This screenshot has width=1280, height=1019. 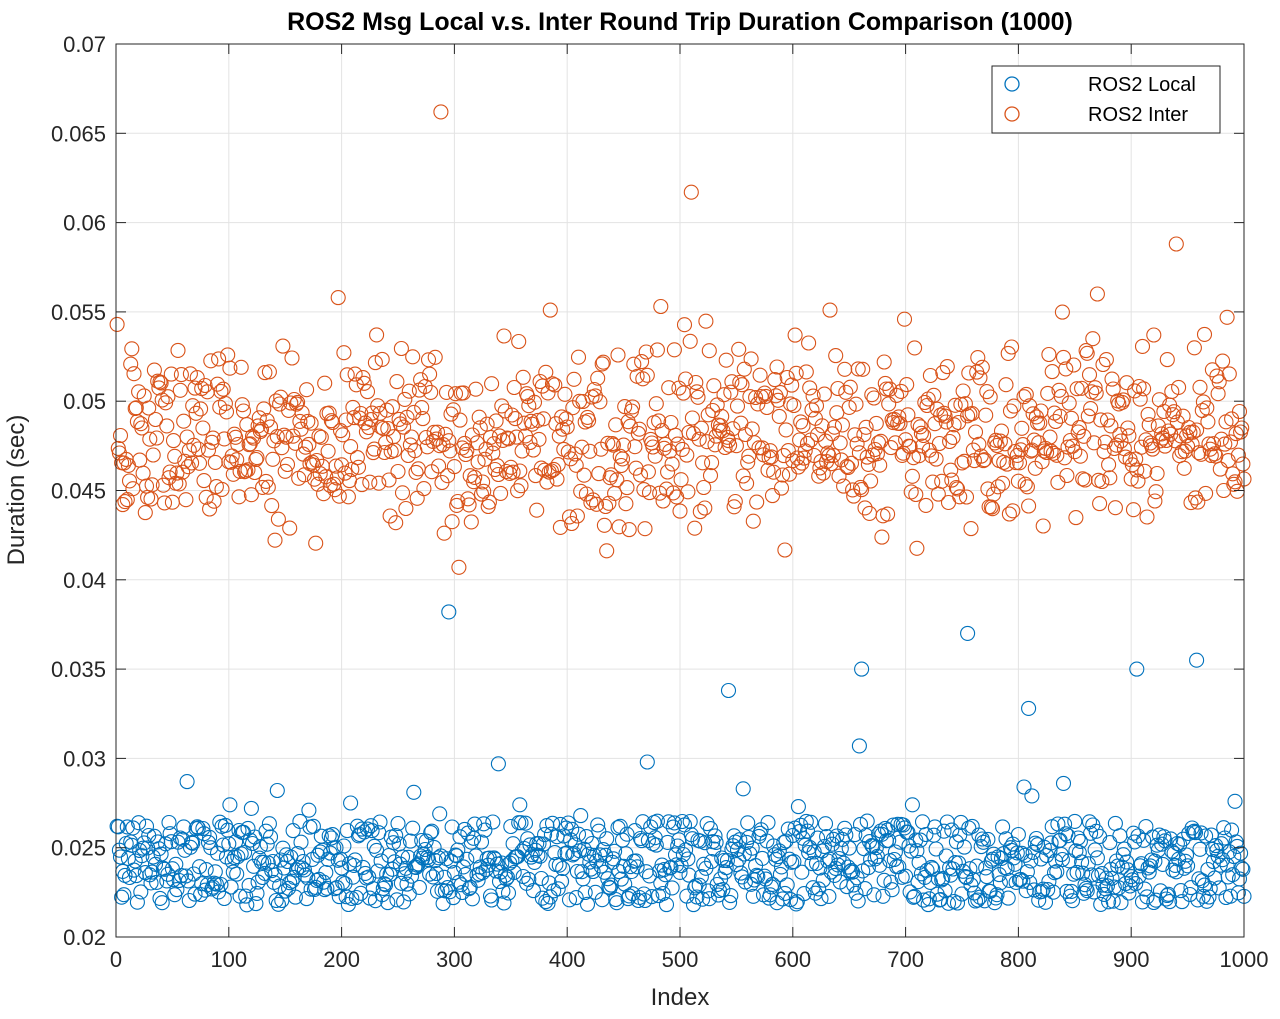 I want to click on x-tick-label: 300, so click(x=454, y=959).